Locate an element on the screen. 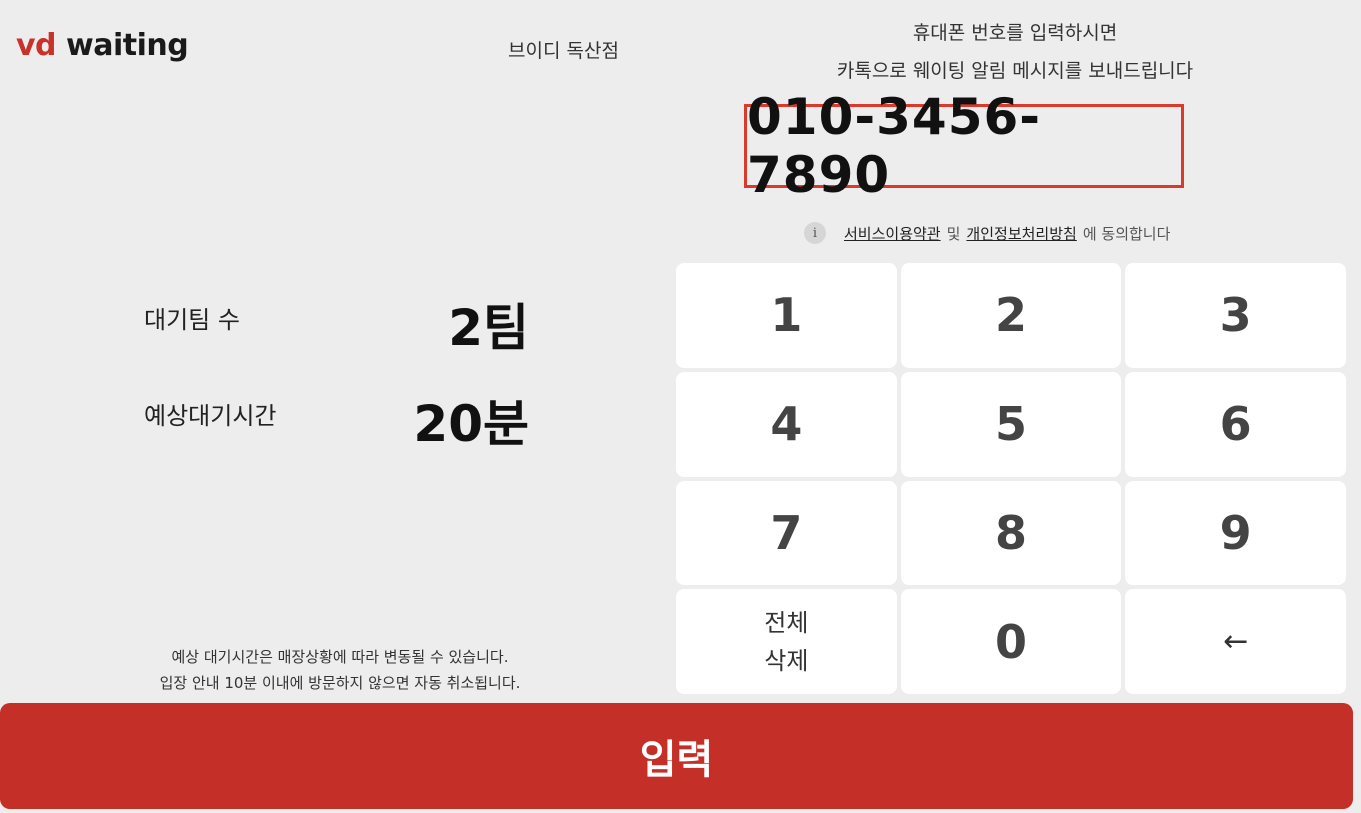 The width and height of the screenshot is (1361, 813). instruction-text: 휴대폰 번호를 입력하시면 카톡으로 웨이팅 알림 메시지를 보내드립니다 is located at coordinates (1015, 52).